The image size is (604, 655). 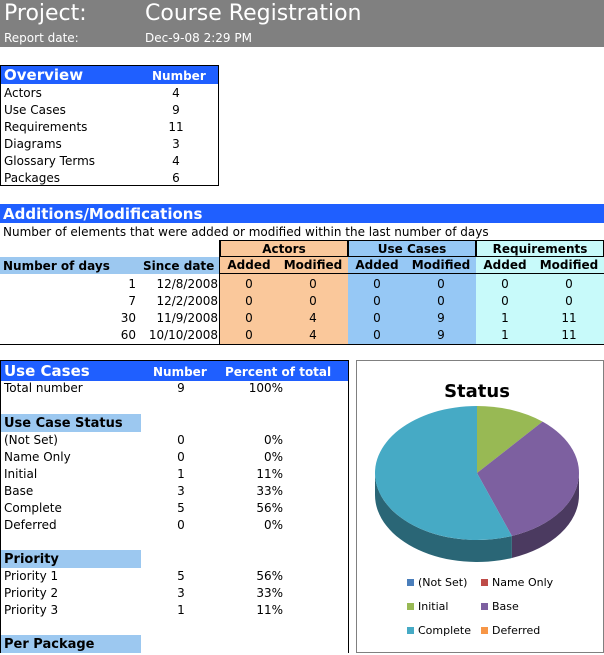 What do you see at coordinates (179, 76) in the screenshot?
I see `overview-number-header: Number` at bounding box center [179, 76].